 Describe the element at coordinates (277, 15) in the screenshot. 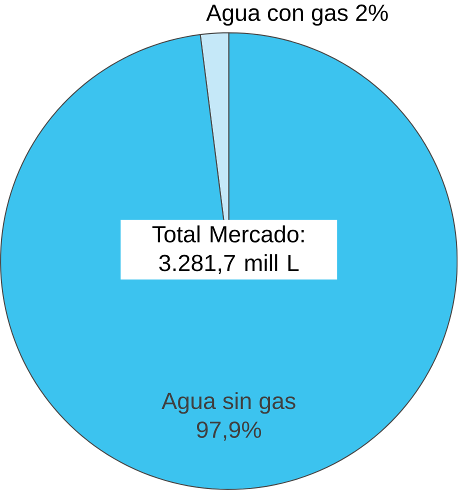

I see `slice-label: Agua con gas` at that location.